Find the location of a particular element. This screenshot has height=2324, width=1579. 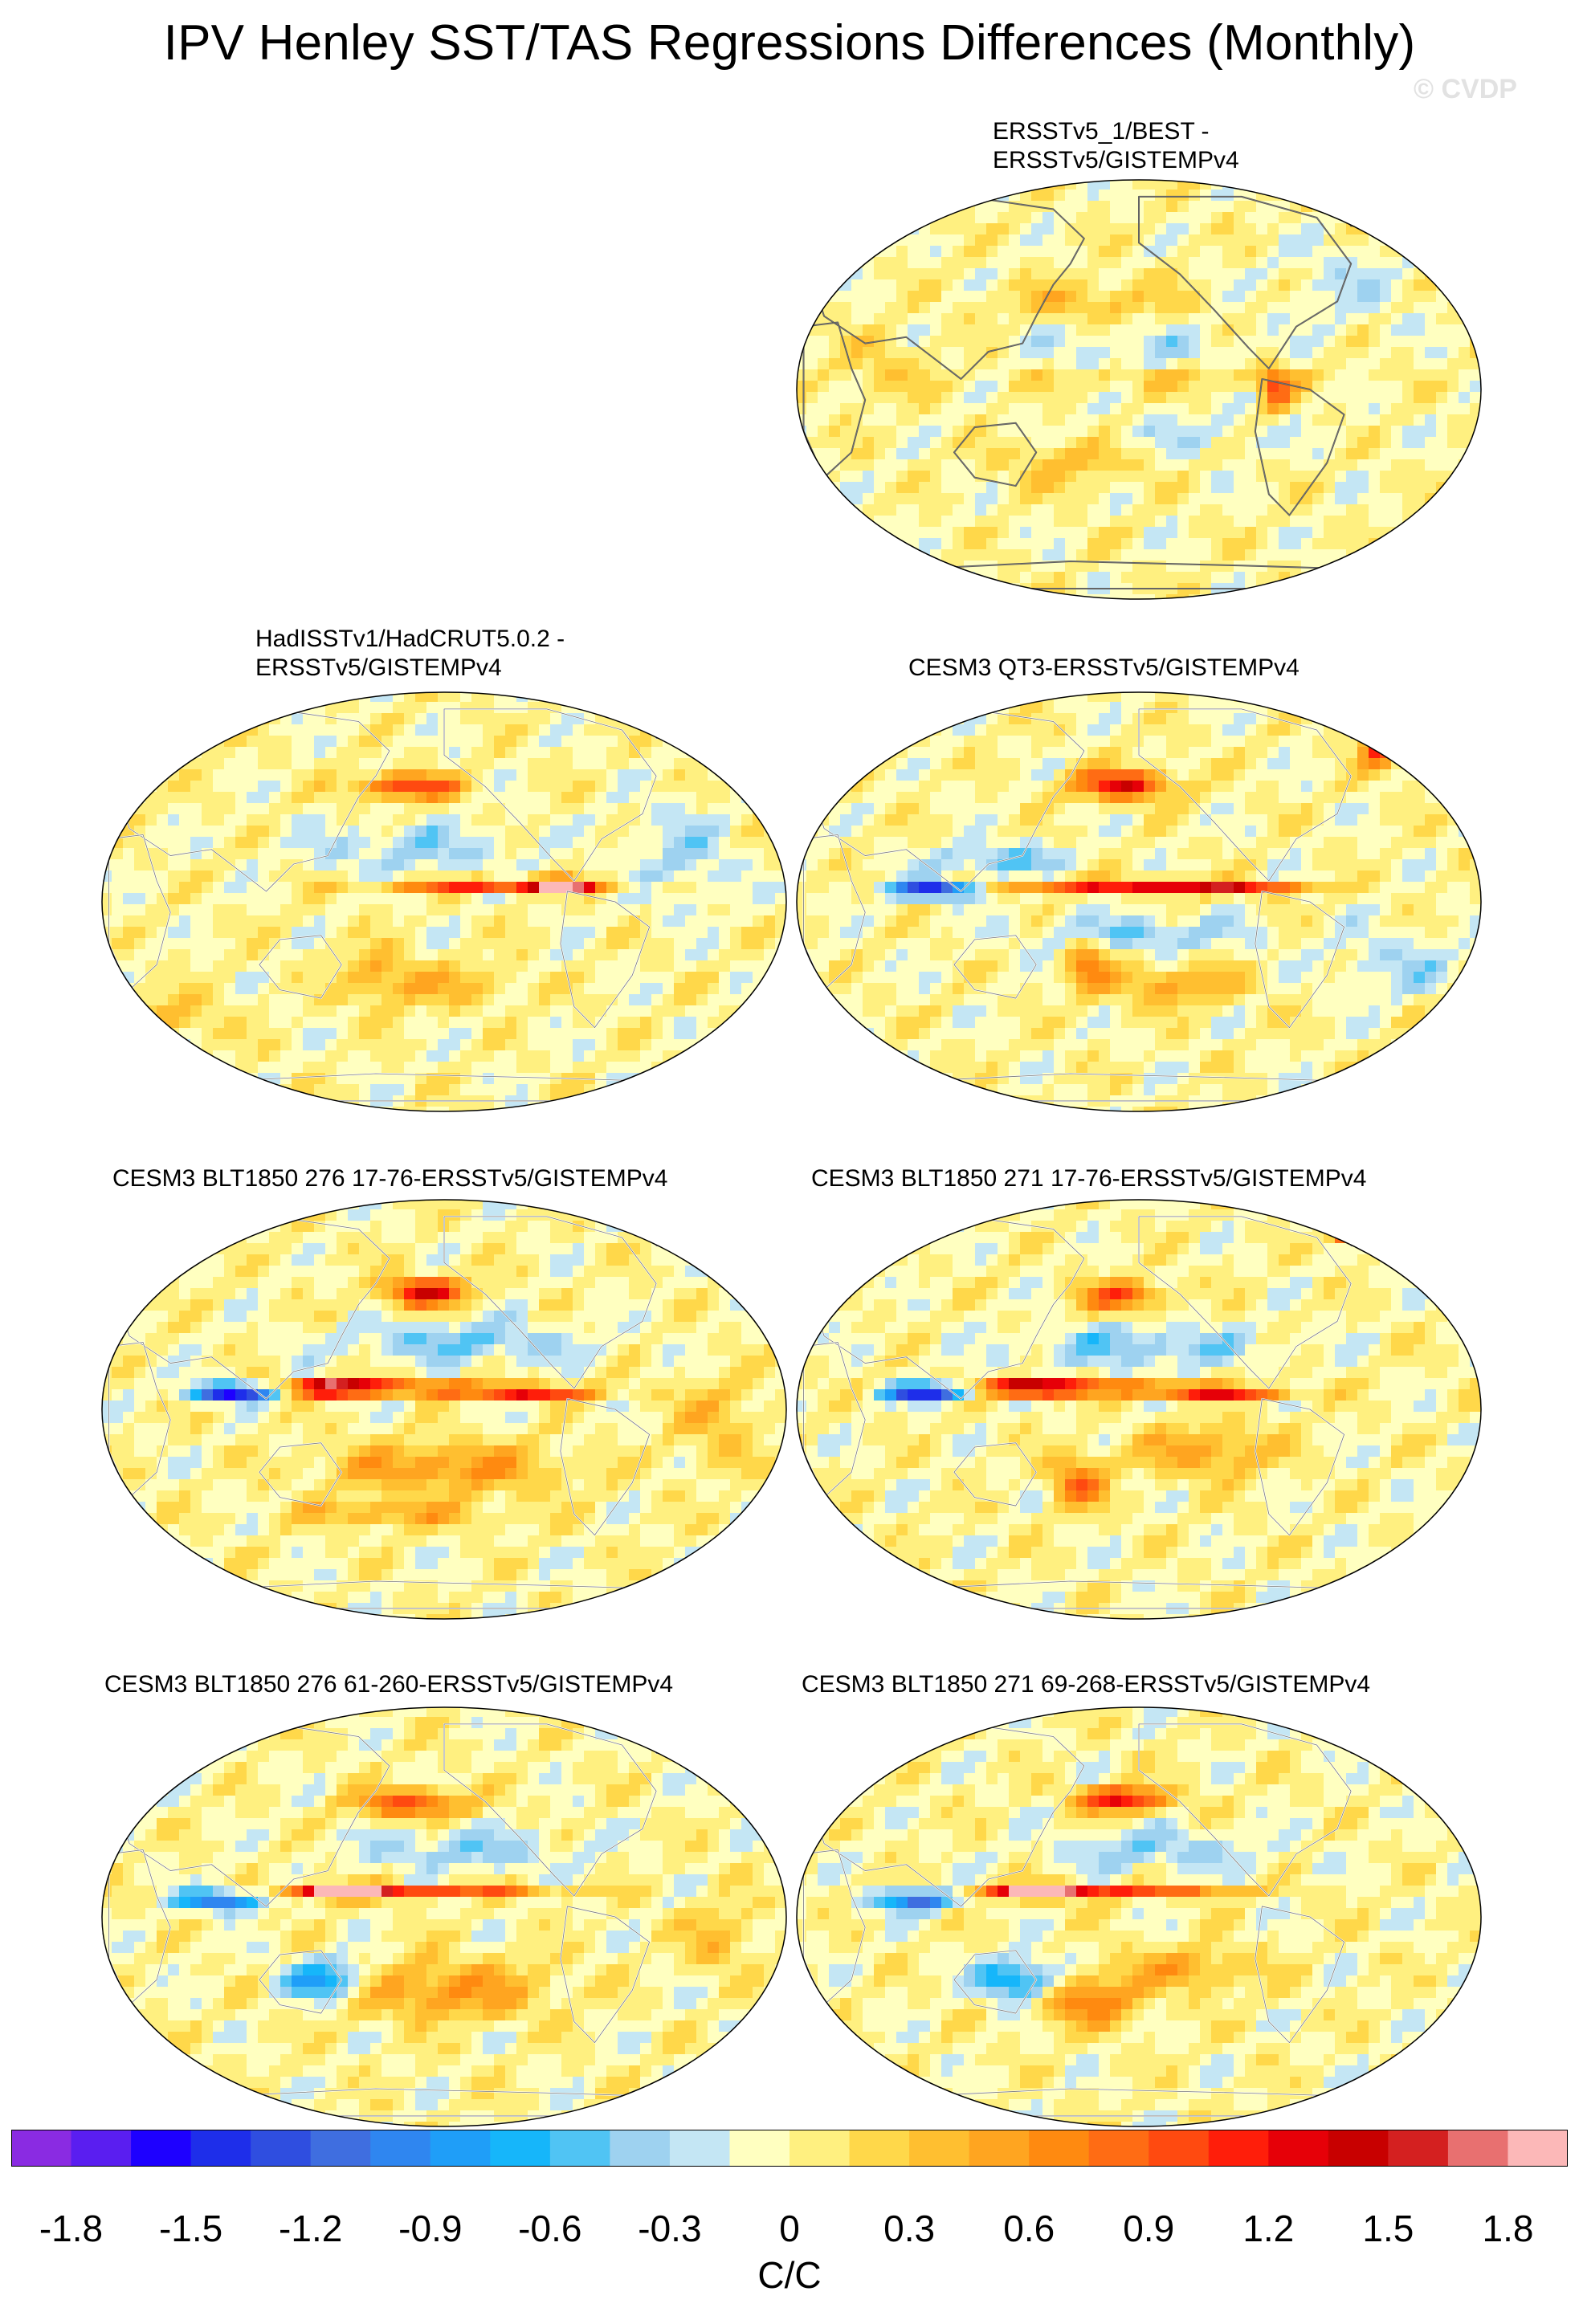

colorbar-tick-label: -1.2 is located at coordinates (311, 2228).